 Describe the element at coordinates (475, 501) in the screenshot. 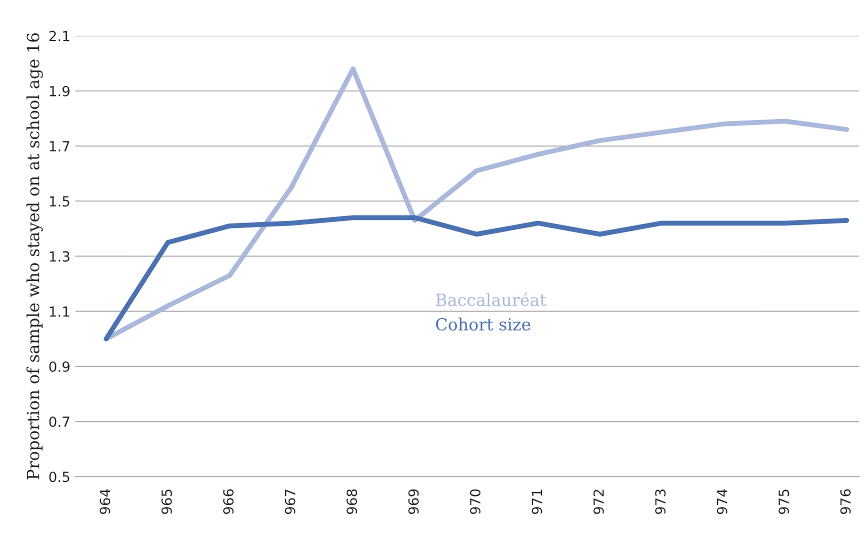

I see `x-tick-label: 970` at that location.